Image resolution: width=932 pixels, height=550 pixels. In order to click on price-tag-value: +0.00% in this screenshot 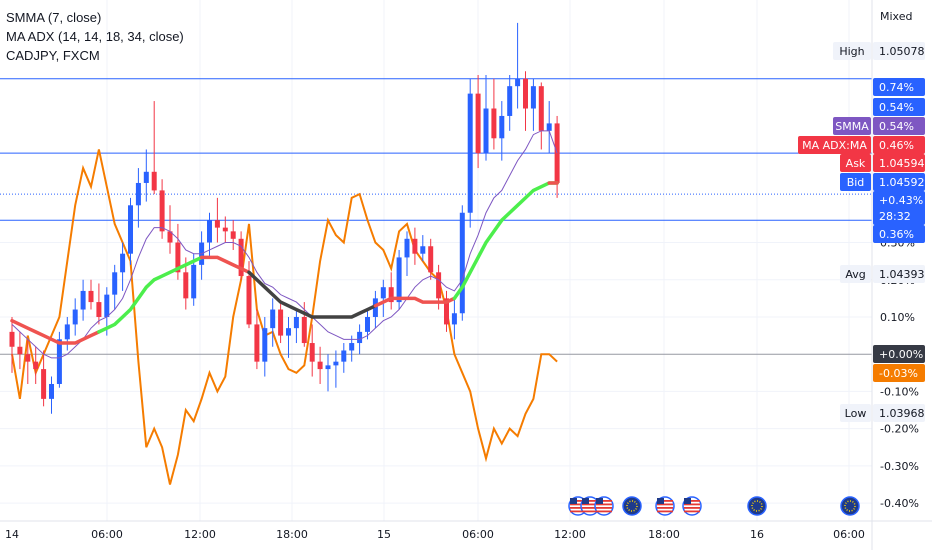, I will do `click(901, 354)`.